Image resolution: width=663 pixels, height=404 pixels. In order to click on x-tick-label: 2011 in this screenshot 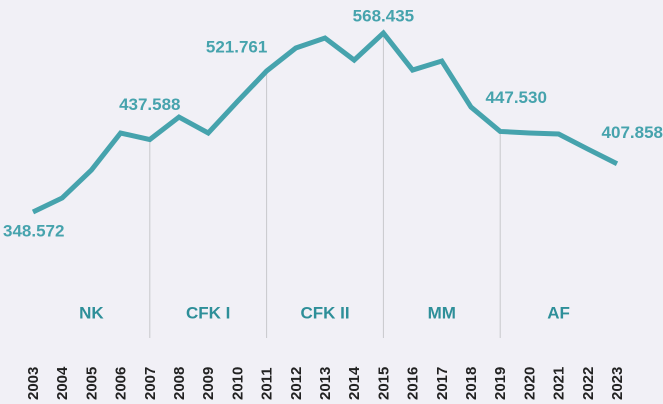, I will do `click(267, 383)`.